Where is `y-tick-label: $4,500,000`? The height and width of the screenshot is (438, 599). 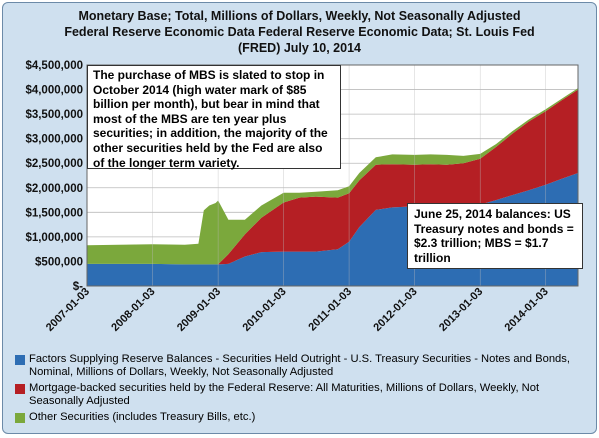
y-tick-label: $4,500,000 is located at coordinates (54, 66).